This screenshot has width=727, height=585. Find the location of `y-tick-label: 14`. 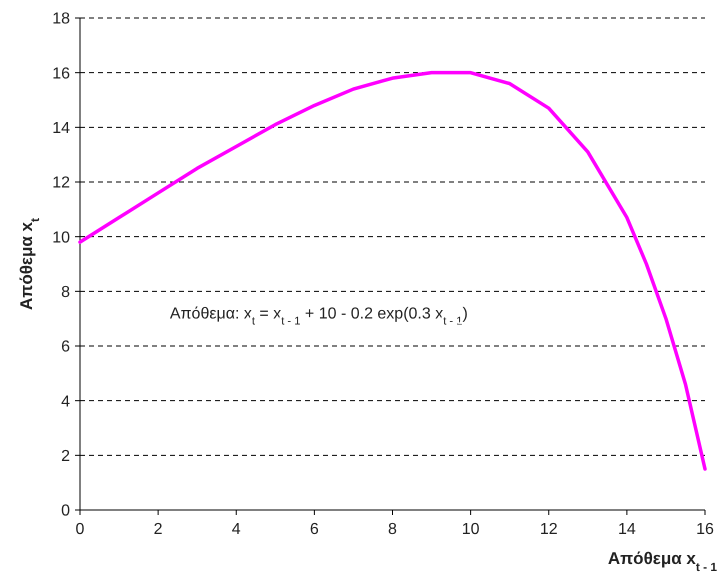

y-tick-label: 14 is located at coordinates (61, 128).